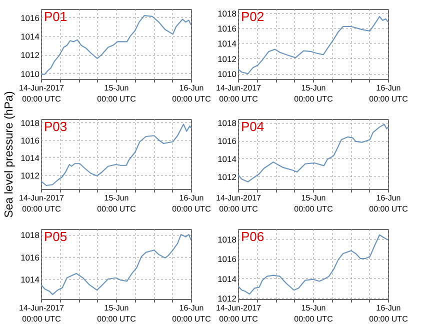 This screenshot has height=327, width=435. What do you see at coordinates (252, 236) in the screenshot?
I see `annotation: P06` at bounding box center [252, 236].